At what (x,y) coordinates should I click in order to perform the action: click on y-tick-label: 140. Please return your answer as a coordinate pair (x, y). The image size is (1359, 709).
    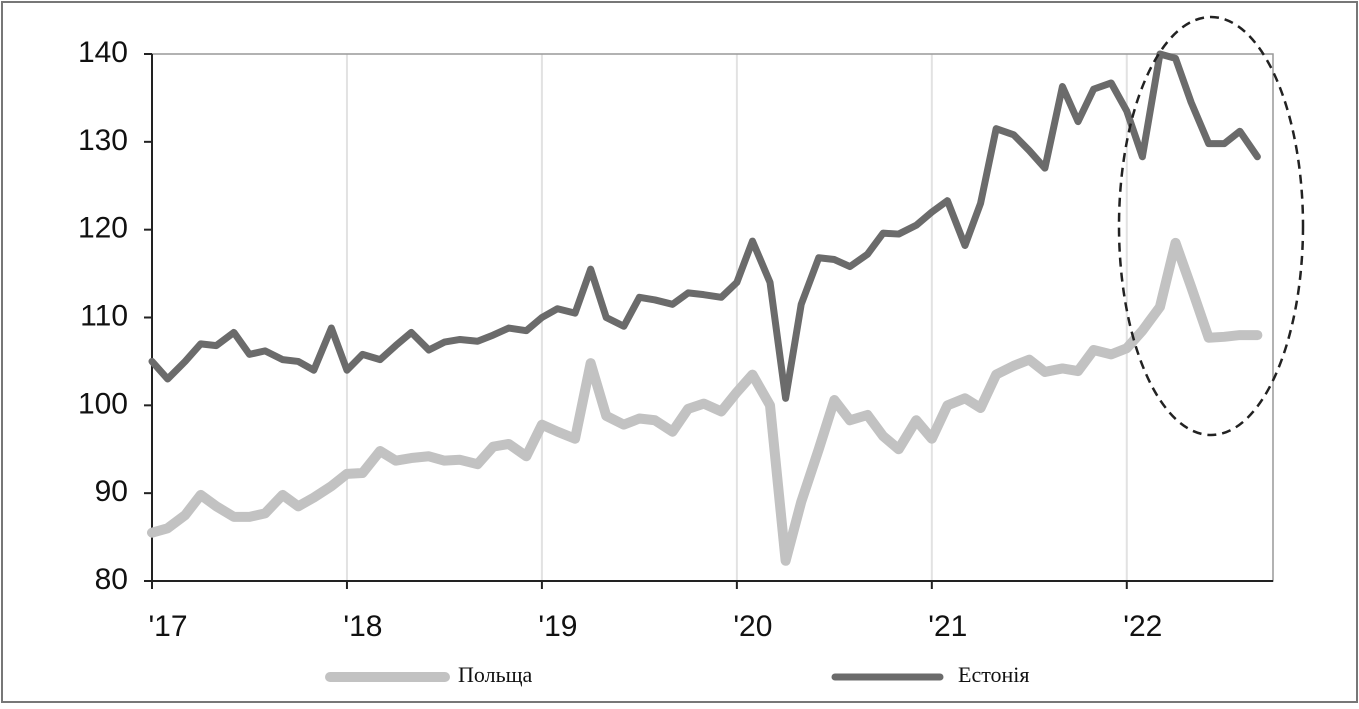
    Looking at the image, I should click on (103, 52).